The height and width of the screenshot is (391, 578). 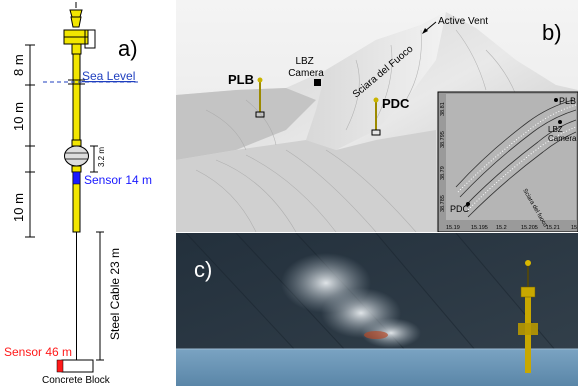 What do you see at coordinates (18, 65) in the screenshot?
I see `dim-top-label: 8 m` at bounding box center [18, 65].